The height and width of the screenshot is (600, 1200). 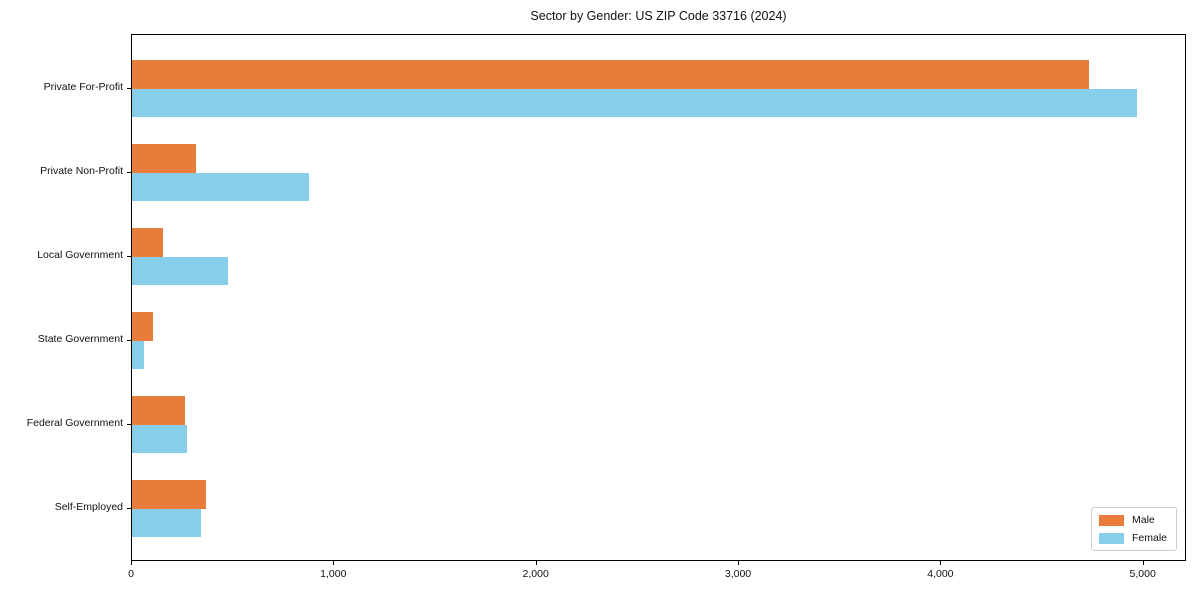 I want to click on legend-row-female: Female, so click(x=1132, y=538).